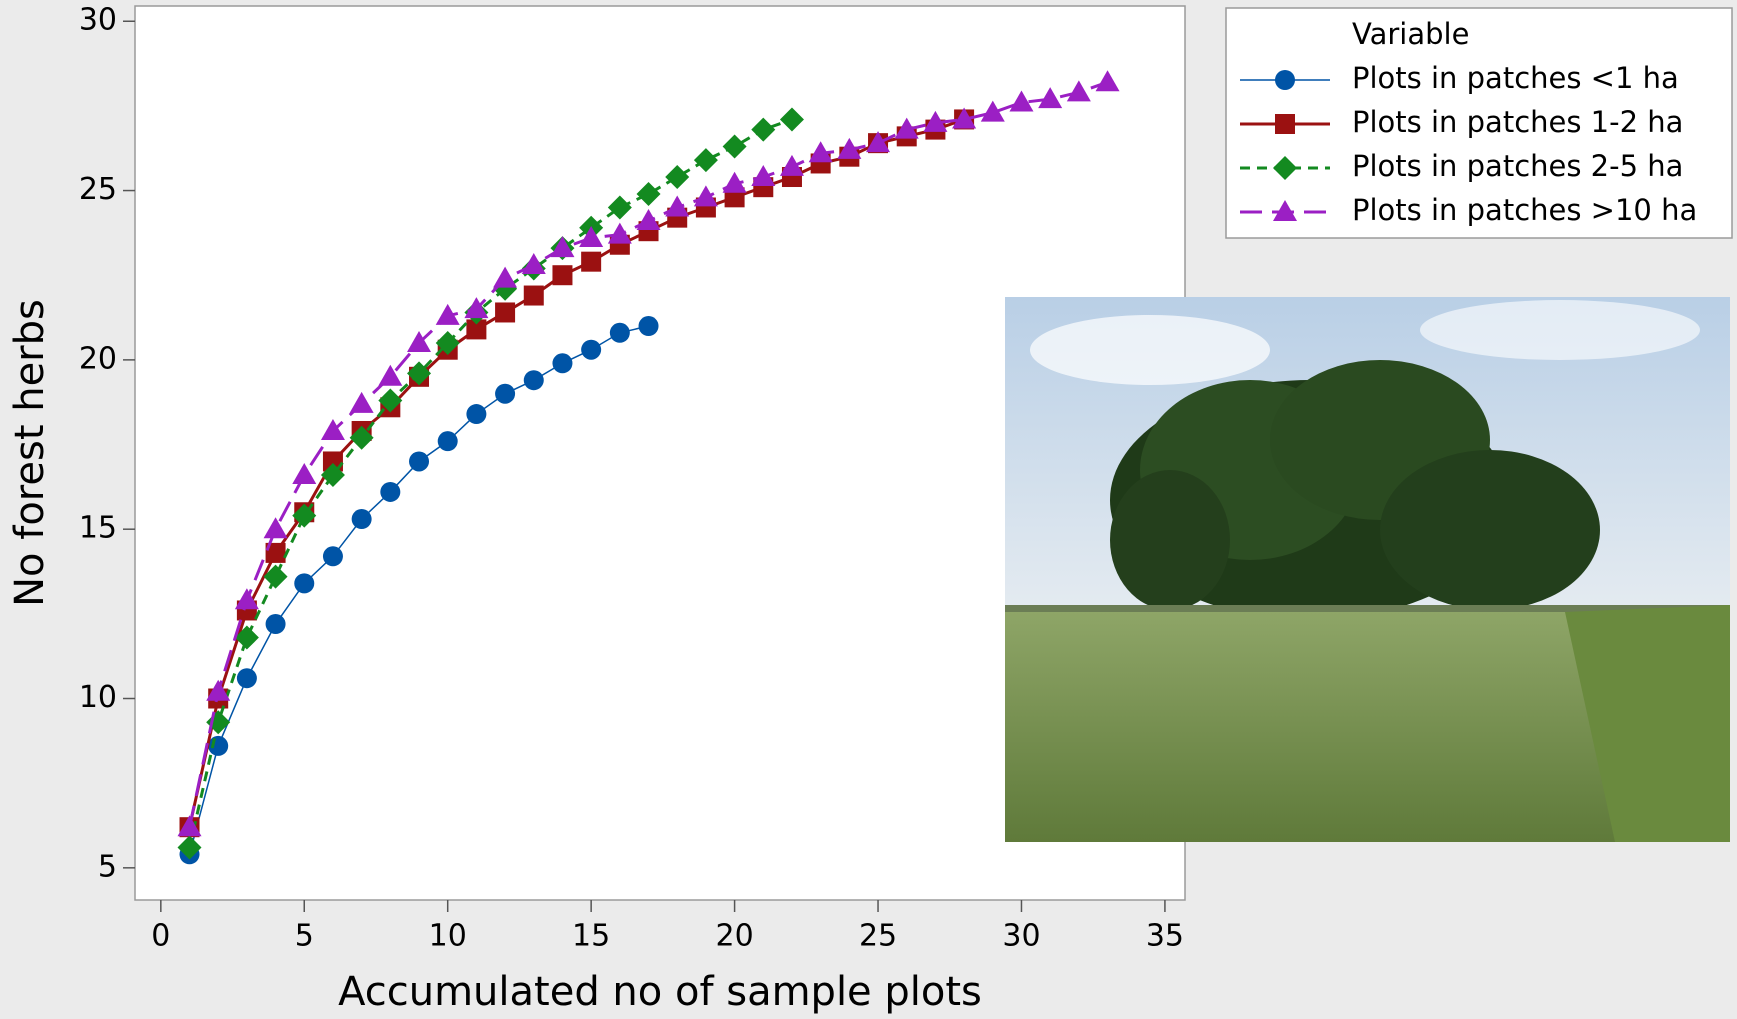 Image resolution: width=1737 pixels, height=1019 pixels. I want to click on x-tick-label: 25, so click(878, 936).